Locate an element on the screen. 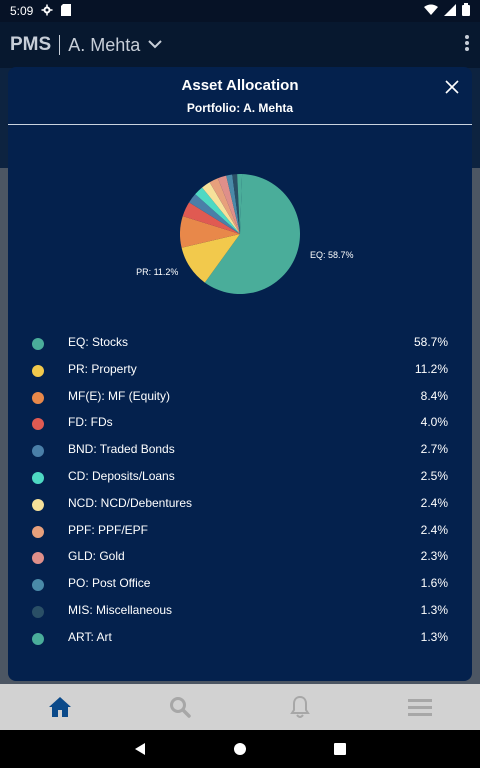  legend-row: CD: Deposits/Loans 2.5% is located at coordinates (240, 478).